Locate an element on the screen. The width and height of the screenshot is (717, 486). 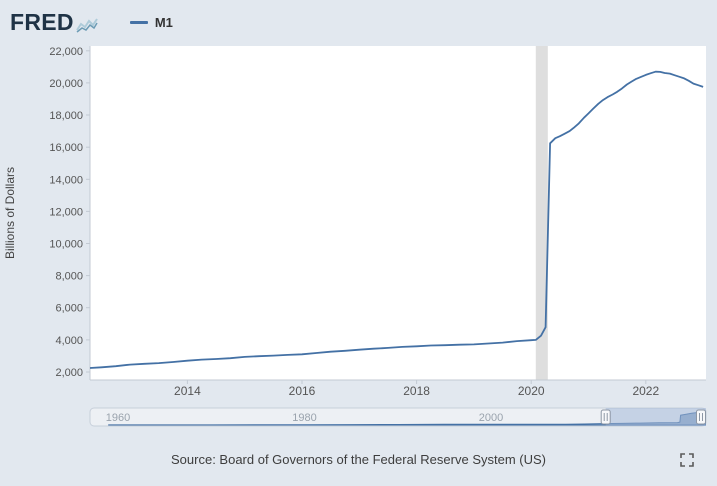
x-tick-label: 2020 is located at coordinates (531, 391).